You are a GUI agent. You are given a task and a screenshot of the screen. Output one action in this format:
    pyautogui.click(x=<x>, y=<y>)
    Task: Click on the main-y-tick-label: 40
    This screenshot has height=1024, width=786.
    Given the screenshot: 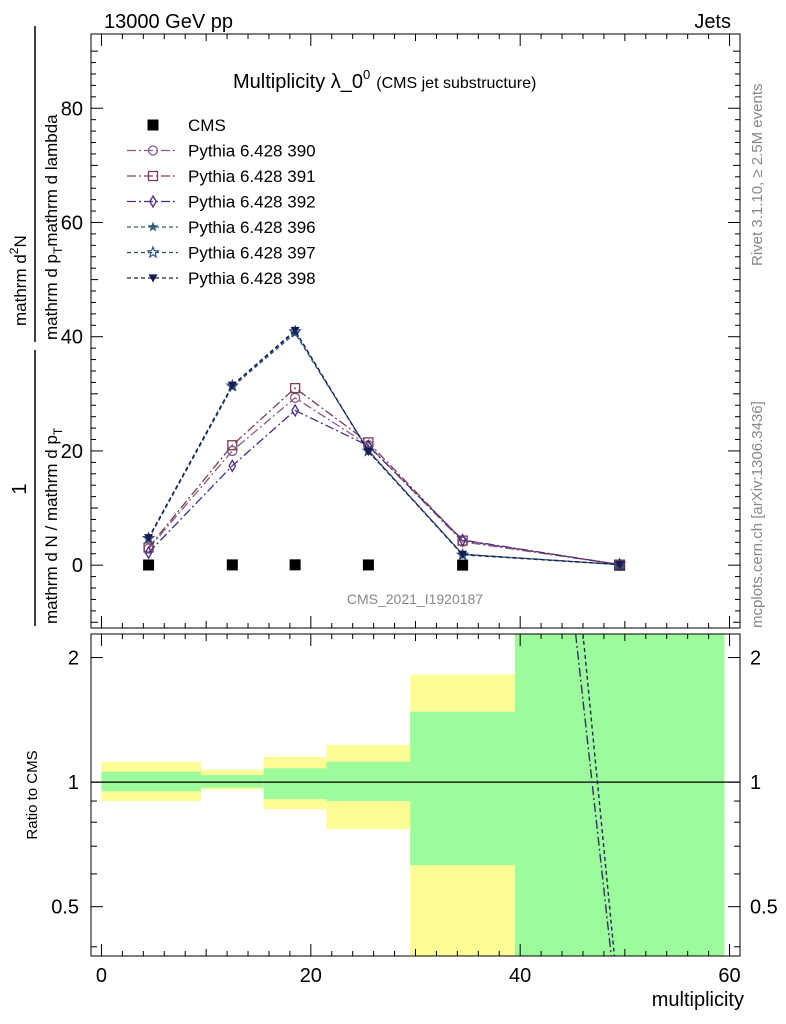 What is the action you would take?
    pyautogui.click(x=72, y=338)
    